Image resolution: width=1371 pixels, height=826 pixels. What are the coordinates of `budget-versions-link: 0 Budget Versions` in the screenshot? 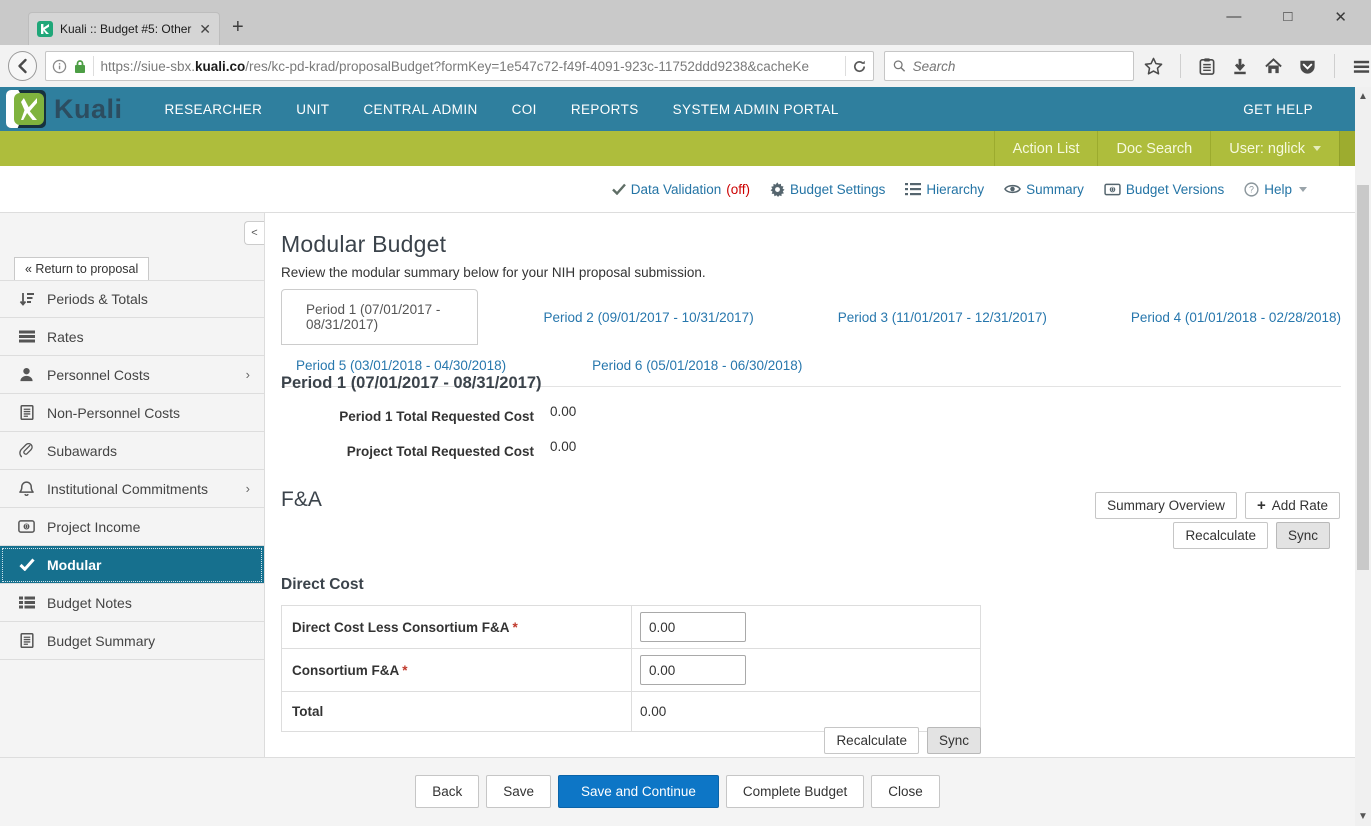 It's located at (1164, 189).